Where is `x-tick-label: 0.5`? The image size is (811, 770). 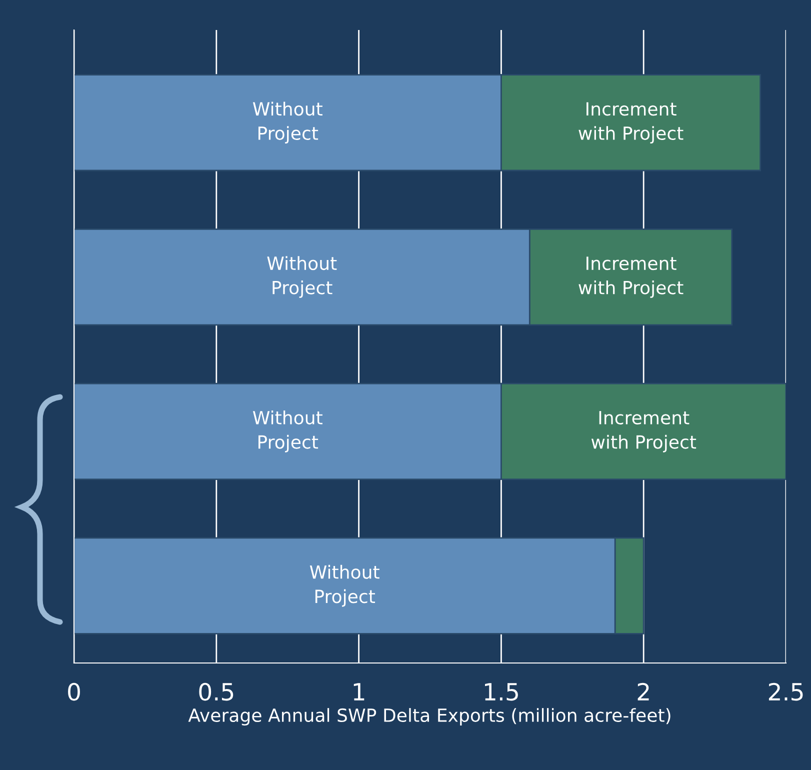 x-tick-label: 0.5 is located at coordinates (216, 691).